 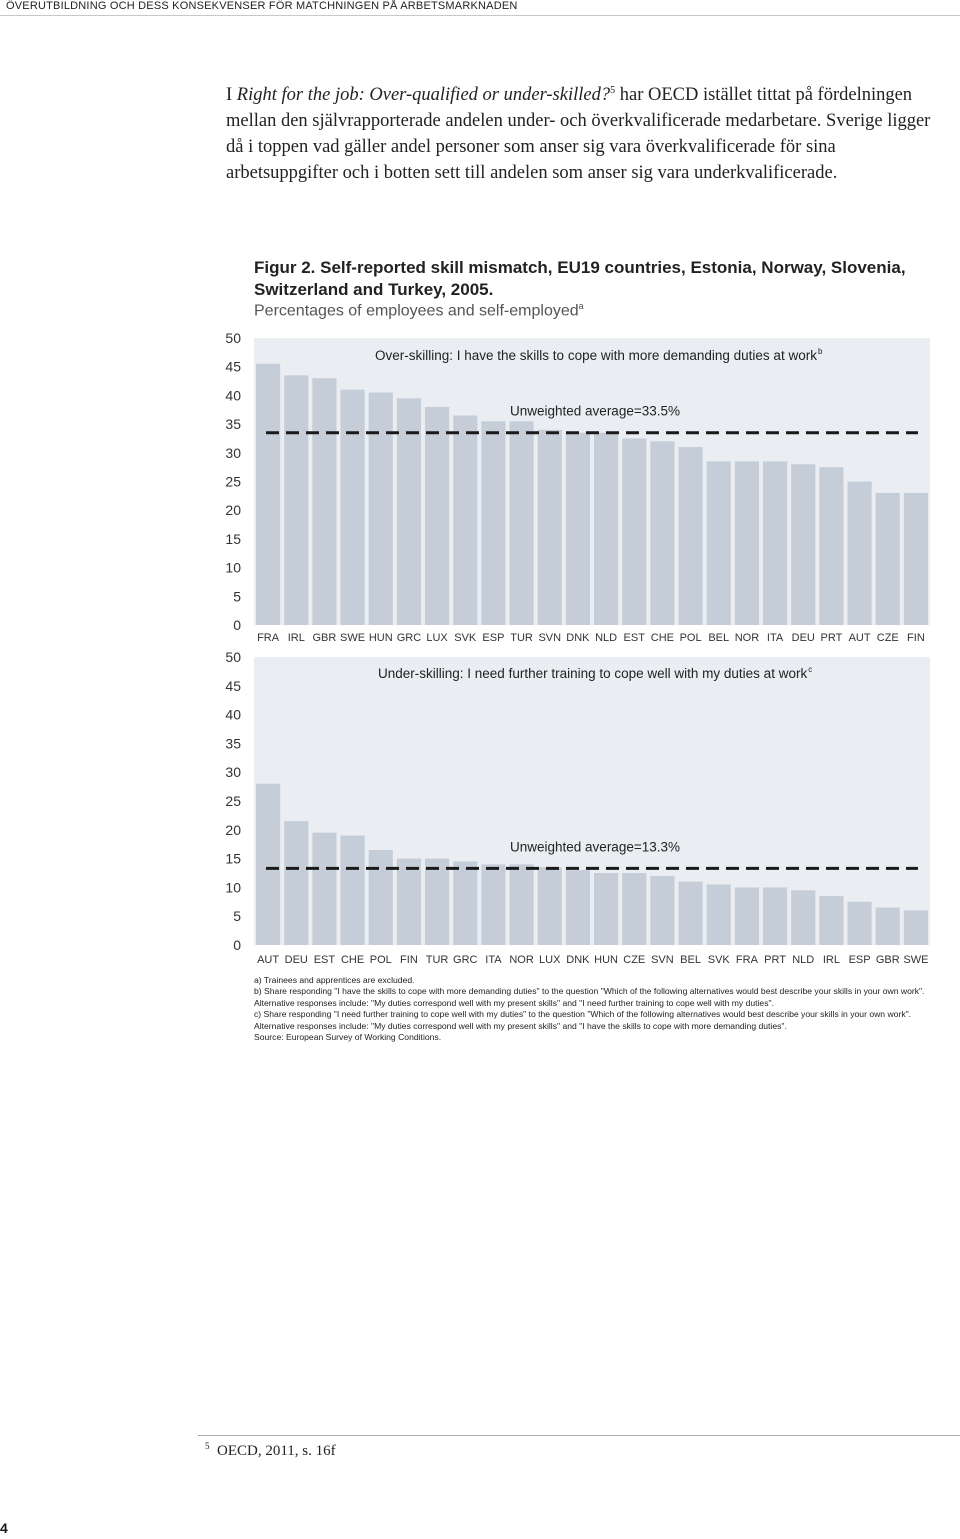 What do you see at coordinates (233, 482) in the screenshot?
I see `panel-1-y-tick-25: 25` at bounding box center [233, 482].